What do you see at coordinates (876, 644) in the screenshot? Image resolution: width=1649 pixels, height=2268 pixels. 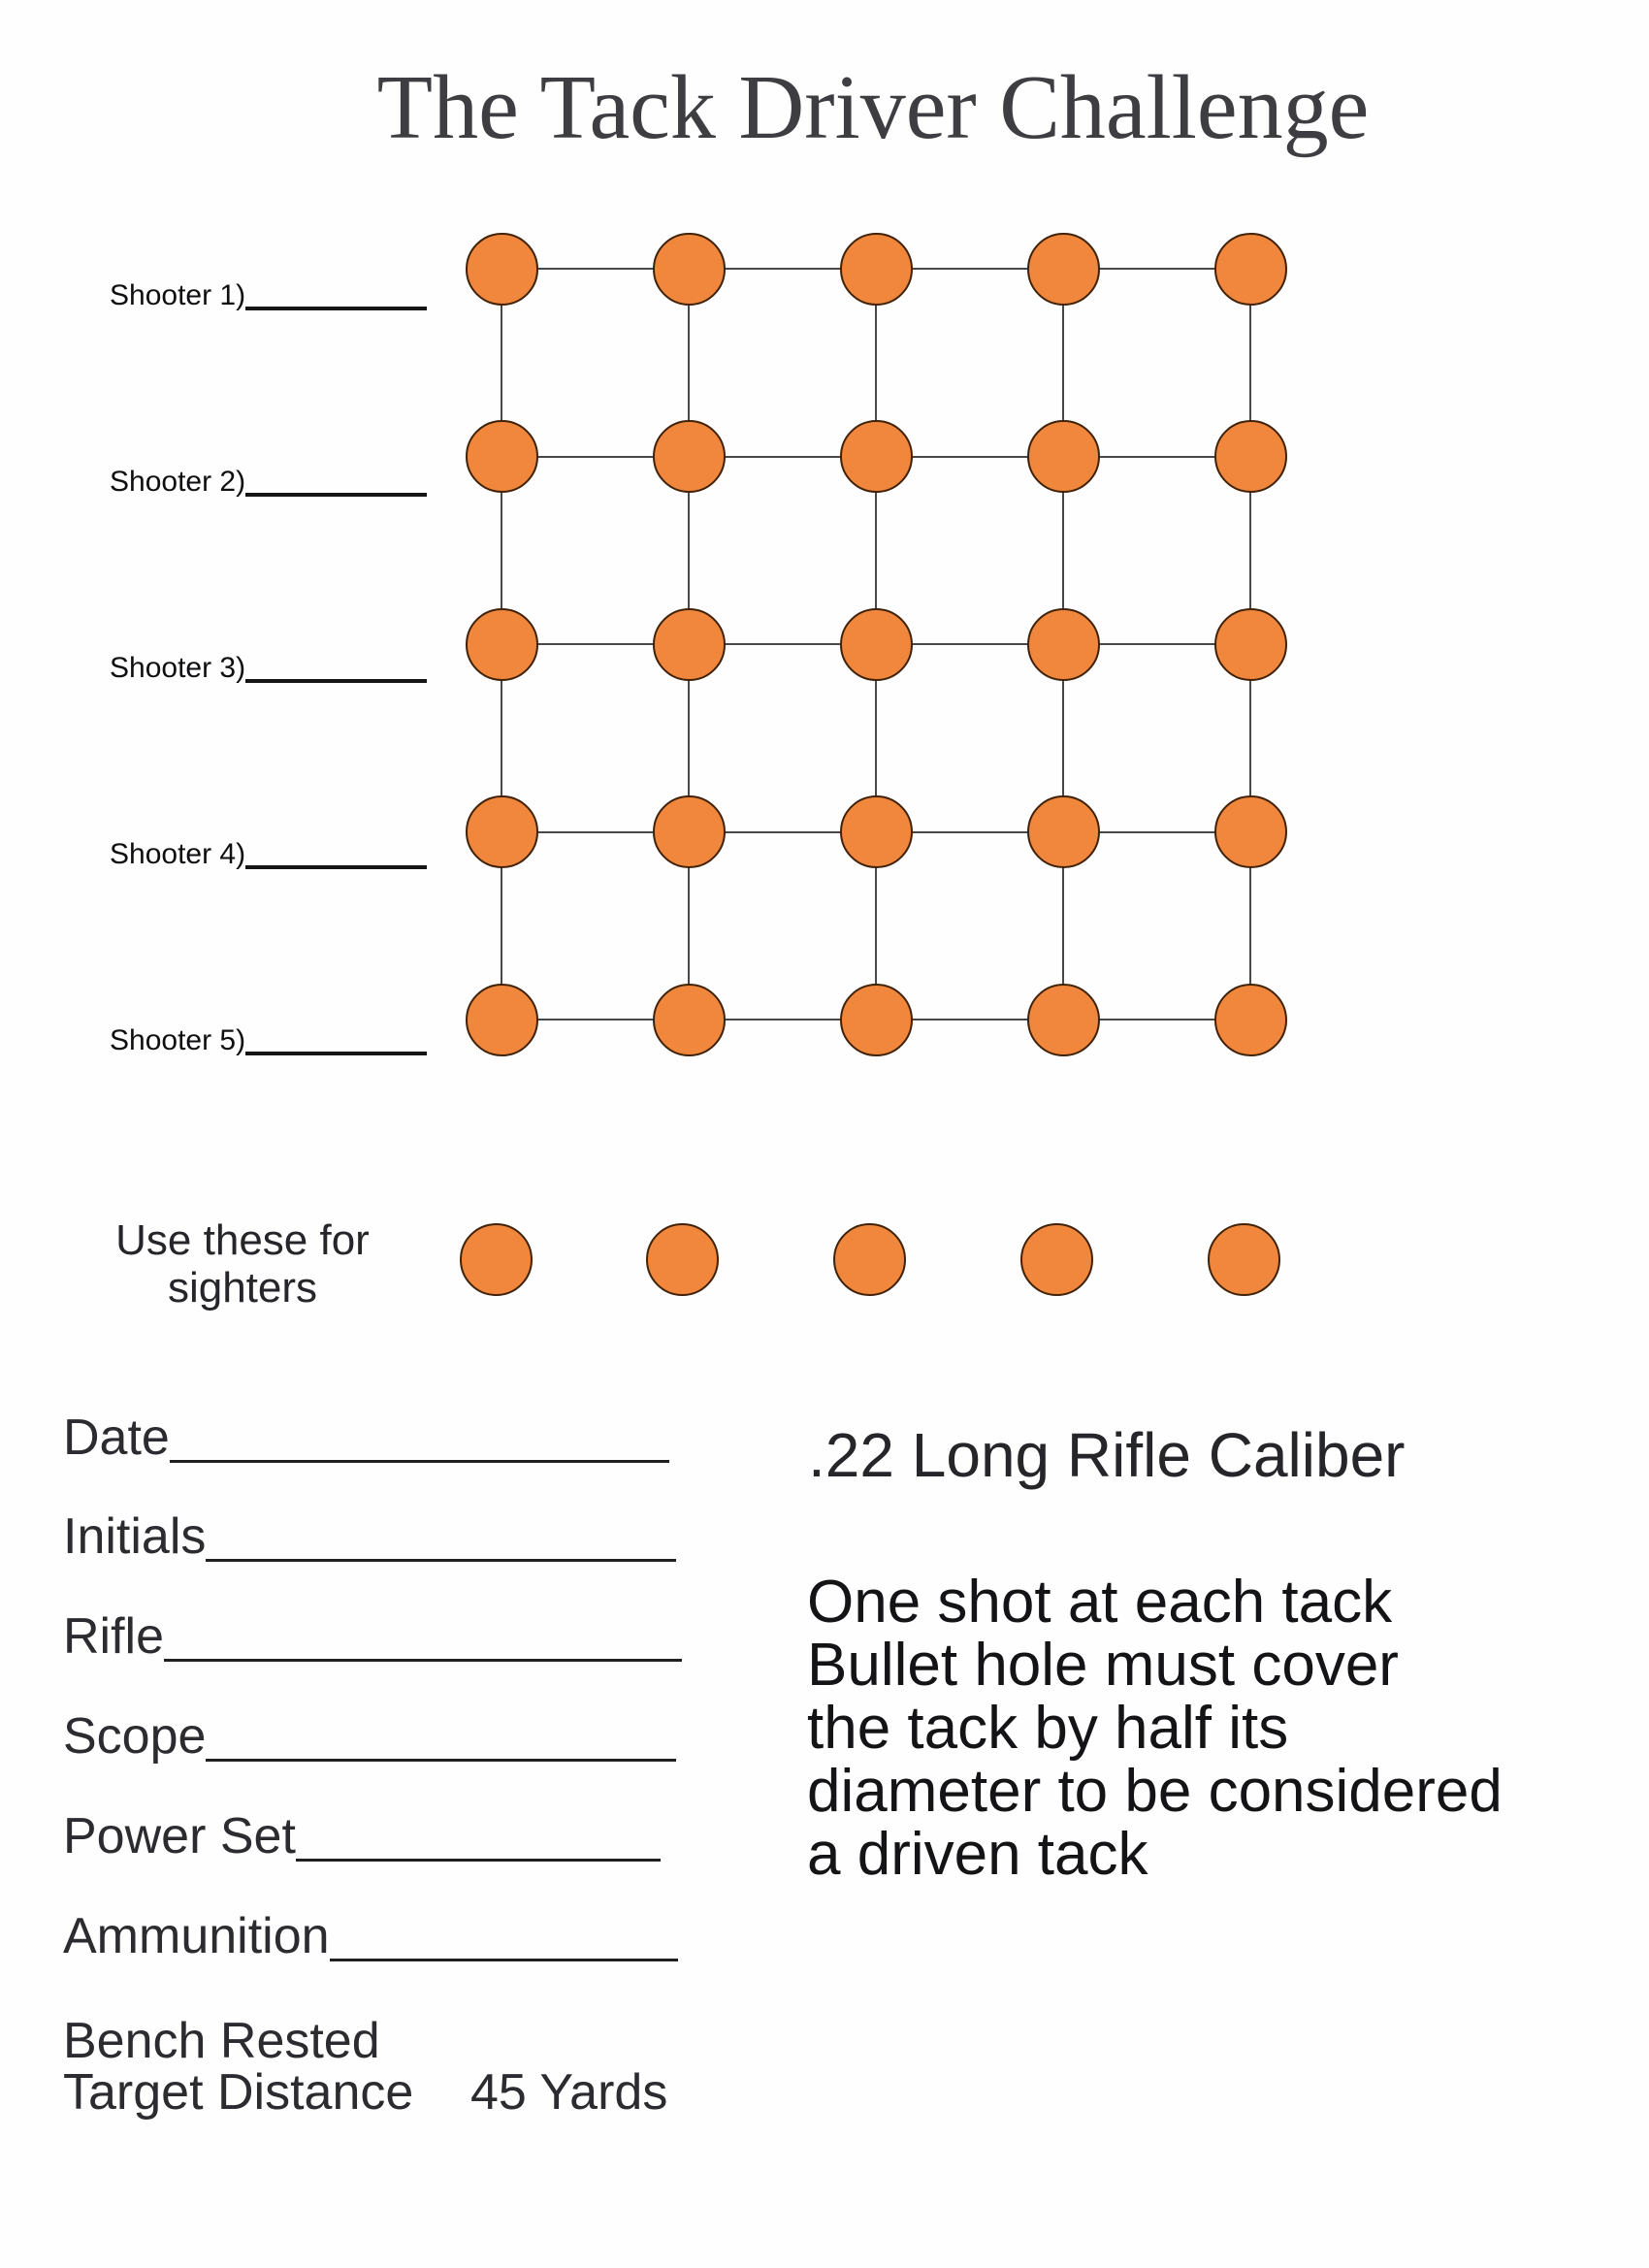 I see `tack-dot-r3-c3` at bounding box center [876, 644].